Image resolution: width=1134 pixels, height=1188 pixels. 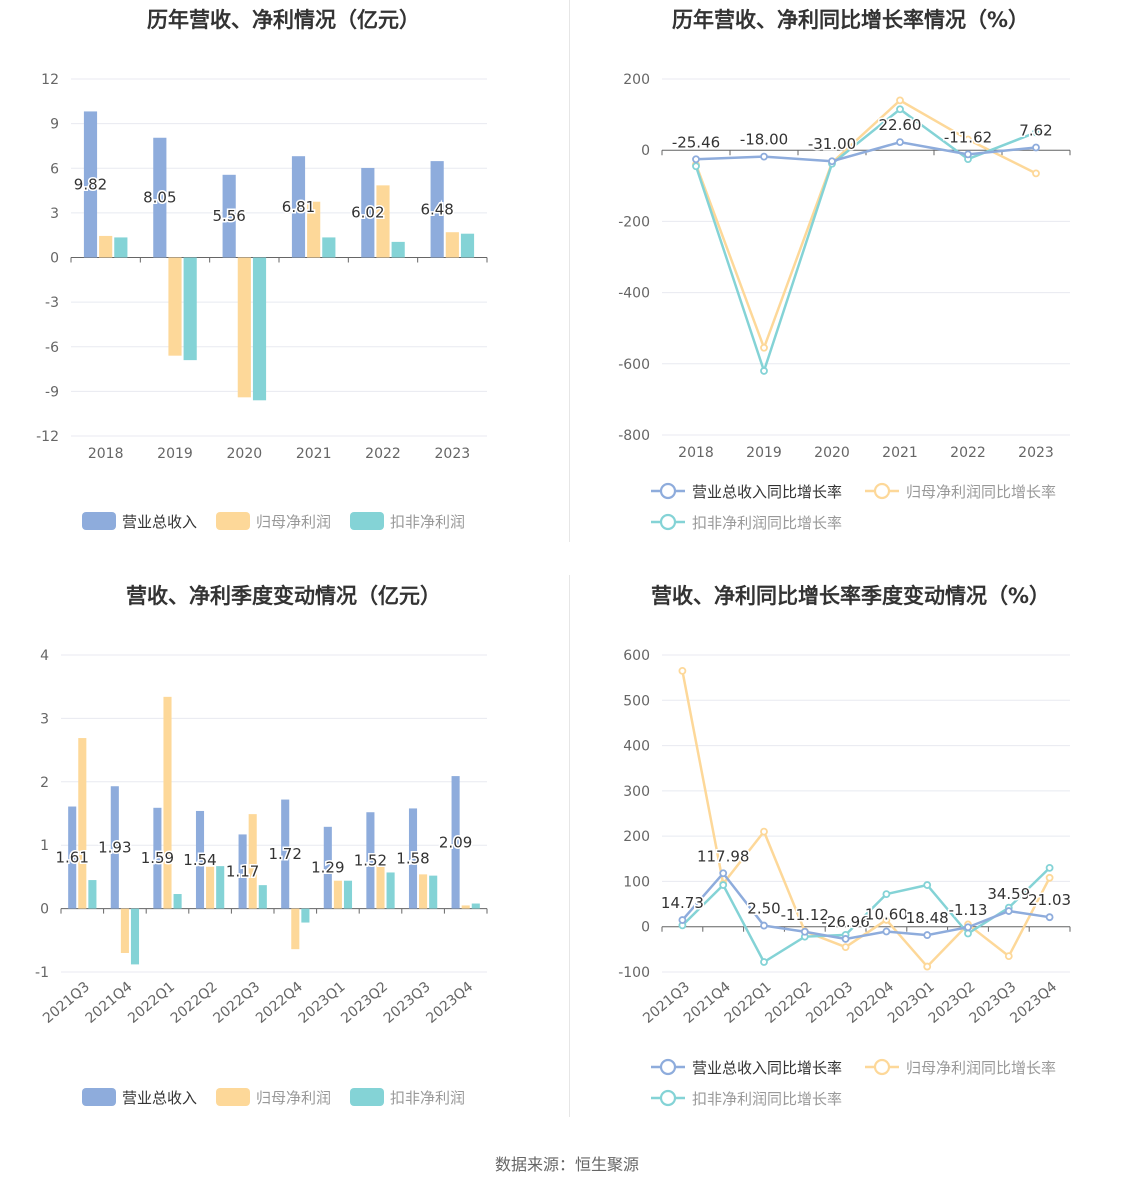 What do you see at coordinates (845, 922) in the screenshot?
I see `data-label: -26.96` at bounding box center [845, 922].